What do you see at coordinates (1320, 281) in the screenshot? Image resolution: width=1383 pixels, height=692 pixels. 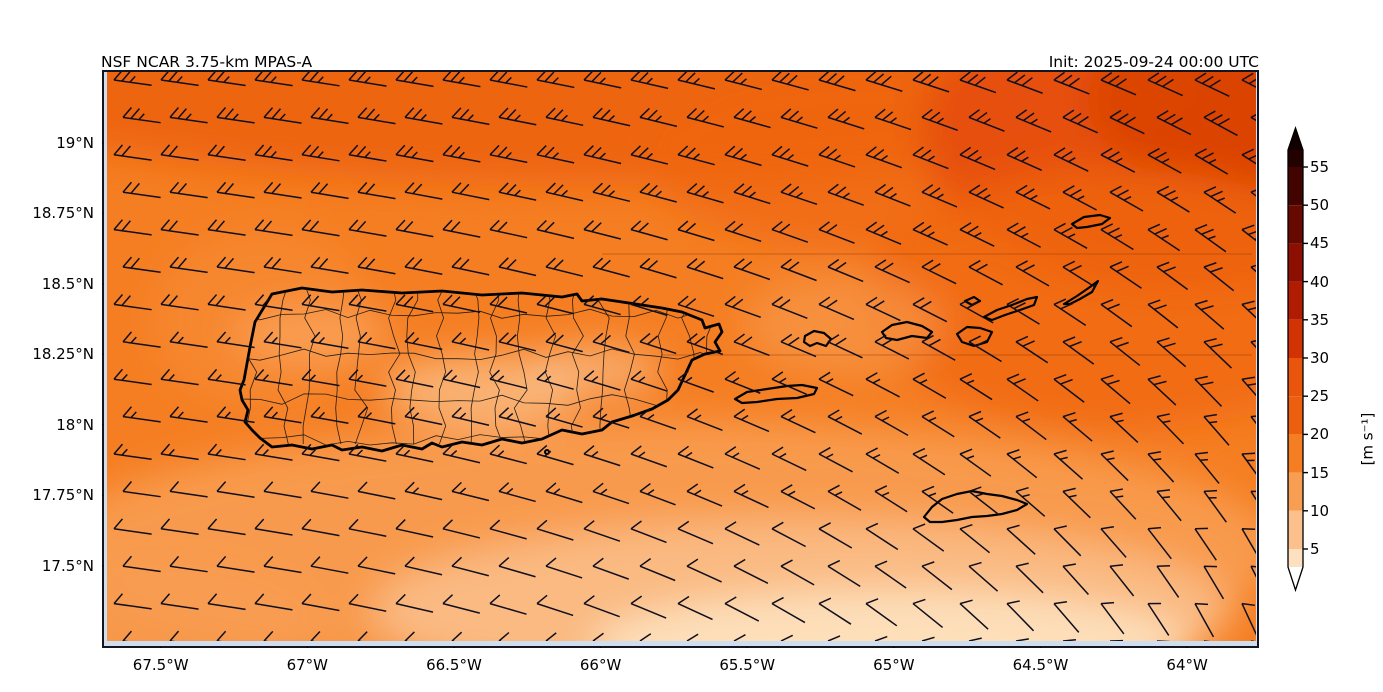 I see `colorbar-tick-label: 40` at bounding box center [1320, 281].